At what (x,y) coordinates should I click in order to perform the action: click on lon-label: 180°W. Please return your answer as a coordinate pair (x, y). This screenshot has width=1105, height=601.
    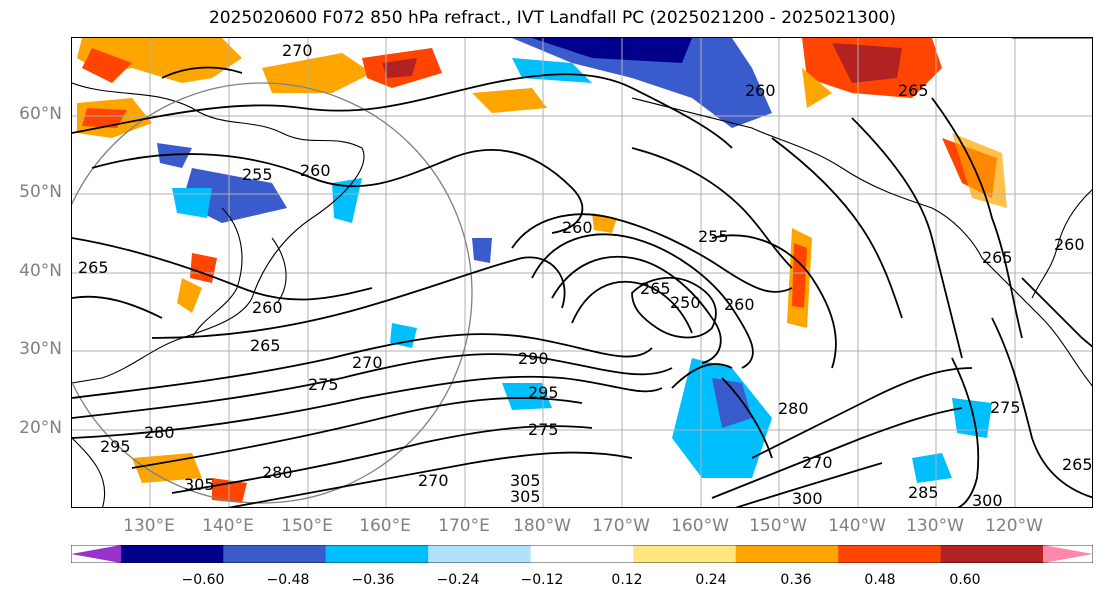
    Looking at the image, I should click on (542, 526).